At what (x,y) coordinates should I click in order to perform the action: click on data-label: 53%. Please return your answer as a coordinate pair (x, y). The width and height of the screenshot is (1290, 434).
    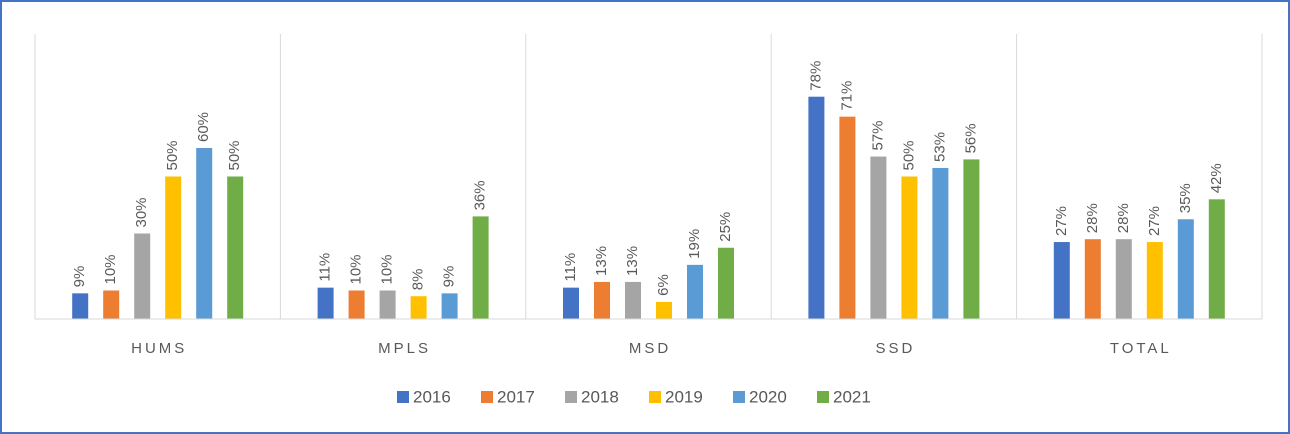
    Looking at the image, I should click on (939, 147).